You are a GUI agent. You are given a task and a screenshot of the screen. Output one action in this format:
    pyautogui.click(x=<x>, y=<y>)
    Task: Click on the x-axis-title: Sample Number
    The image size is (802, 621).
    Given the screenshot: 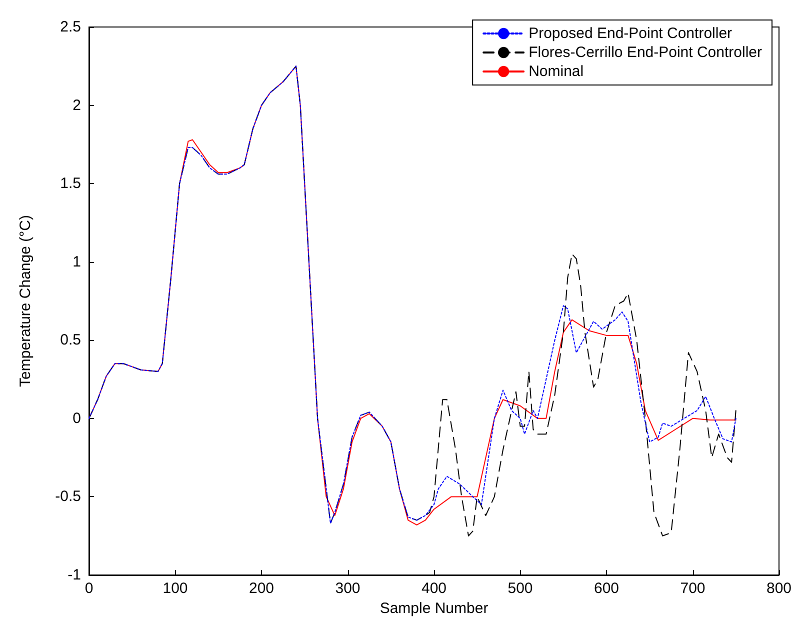 What is the action you would take?
    pyautogui.click(x=434, y=608)
    